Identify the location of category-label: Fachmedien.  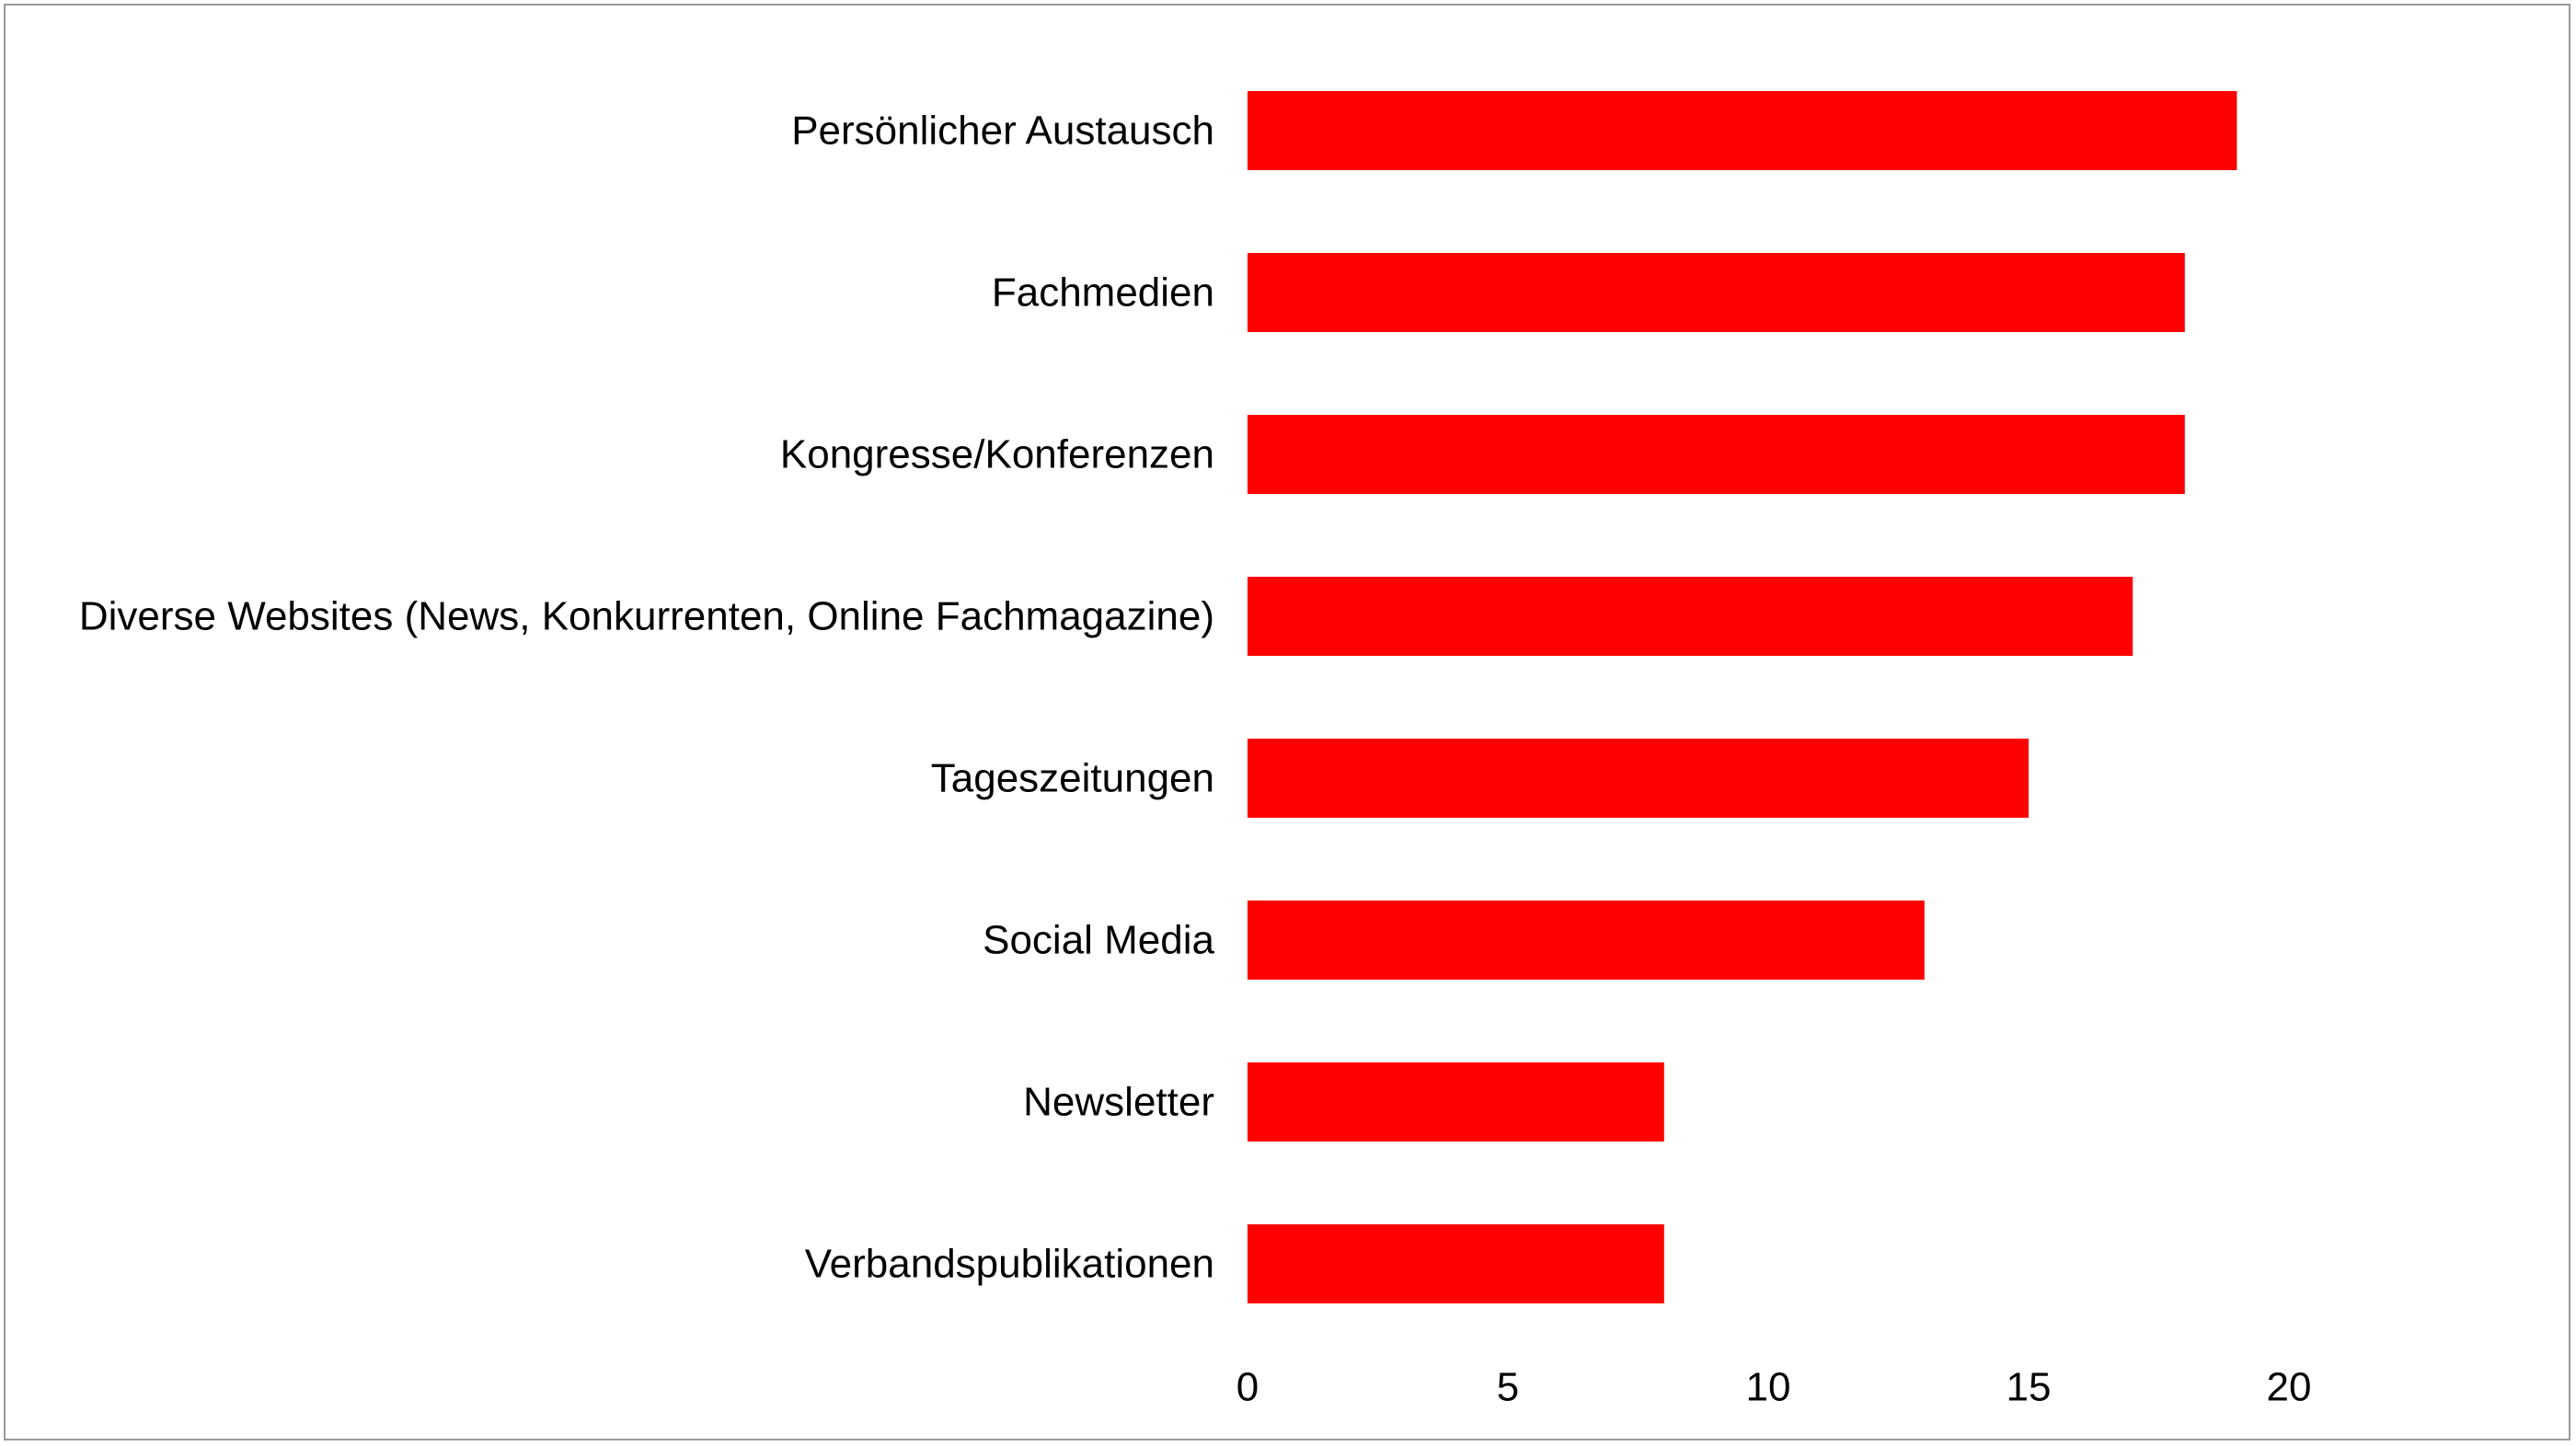
(1103, 293).